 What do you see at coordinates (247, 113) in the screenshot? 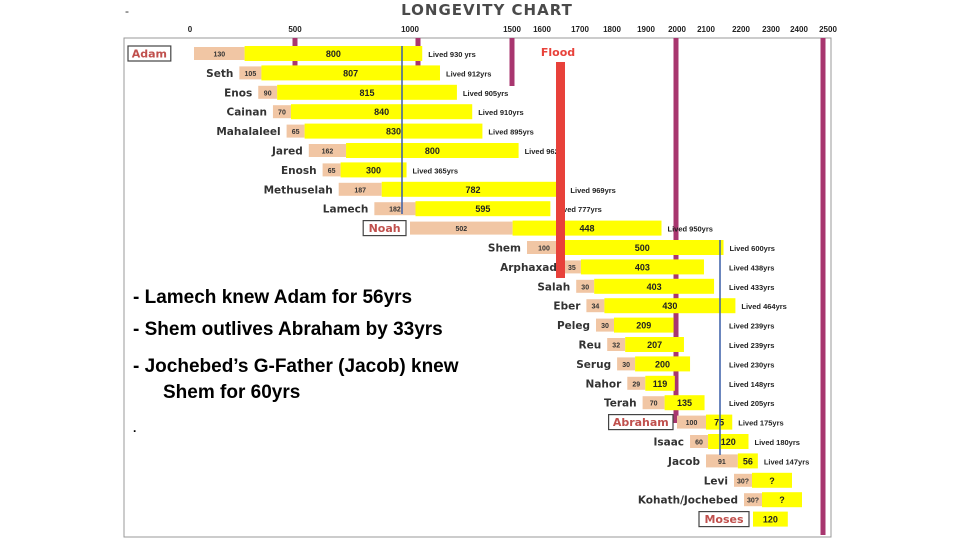
I see `row-name-label: Cainan` at bounding box center [247, 113].